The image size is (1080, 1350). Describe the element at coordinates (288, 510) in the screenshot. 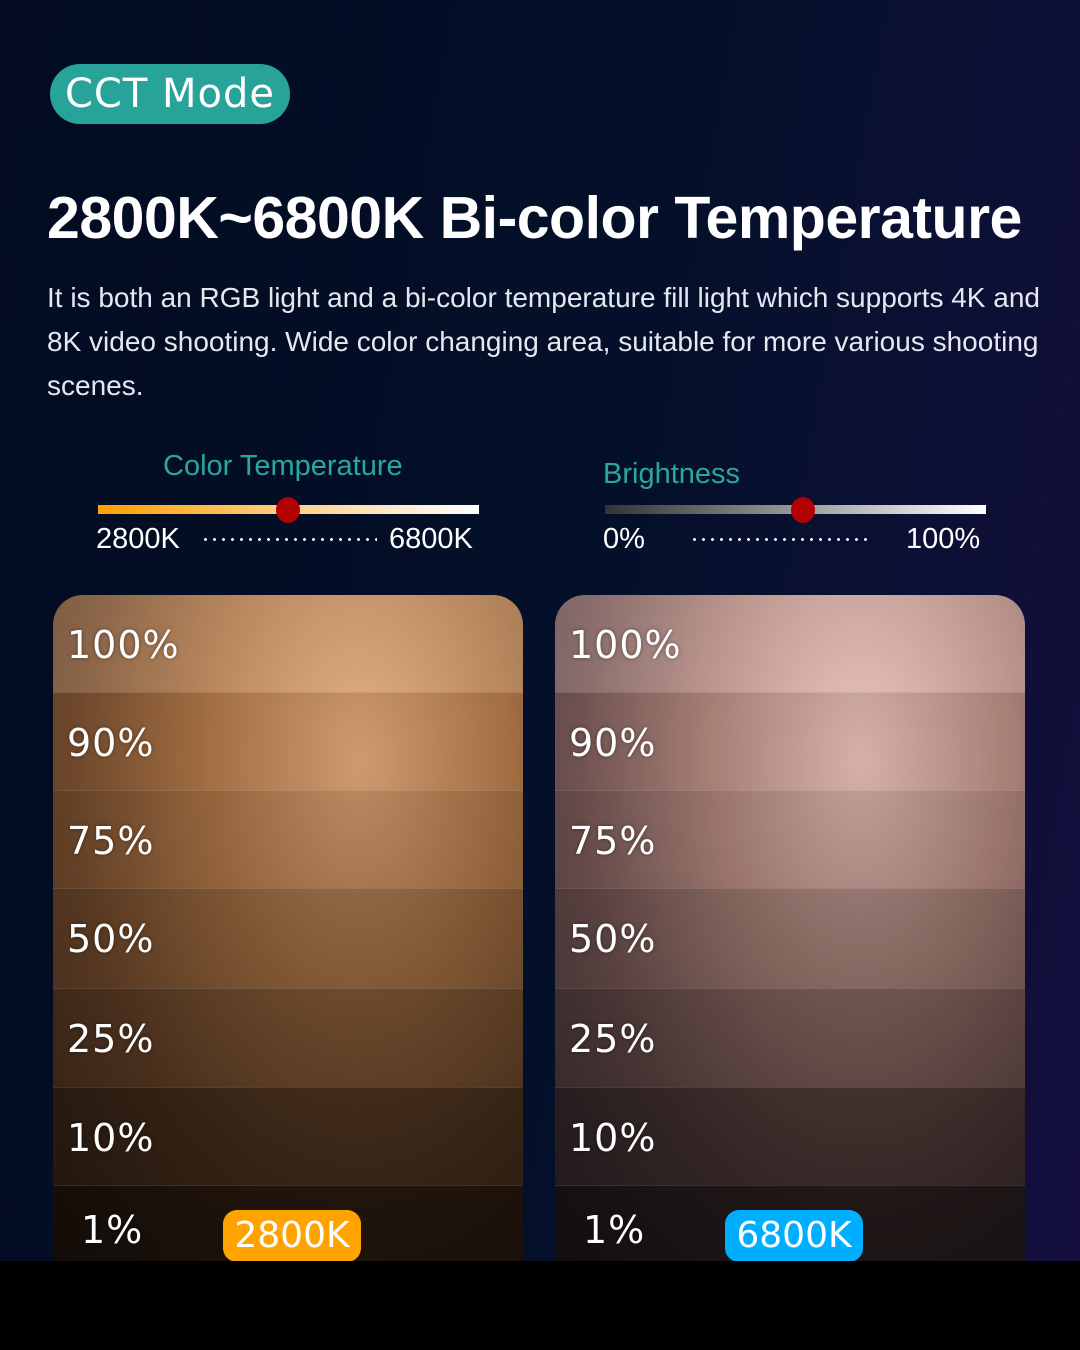

I see `color-temperature-knob` at that location.